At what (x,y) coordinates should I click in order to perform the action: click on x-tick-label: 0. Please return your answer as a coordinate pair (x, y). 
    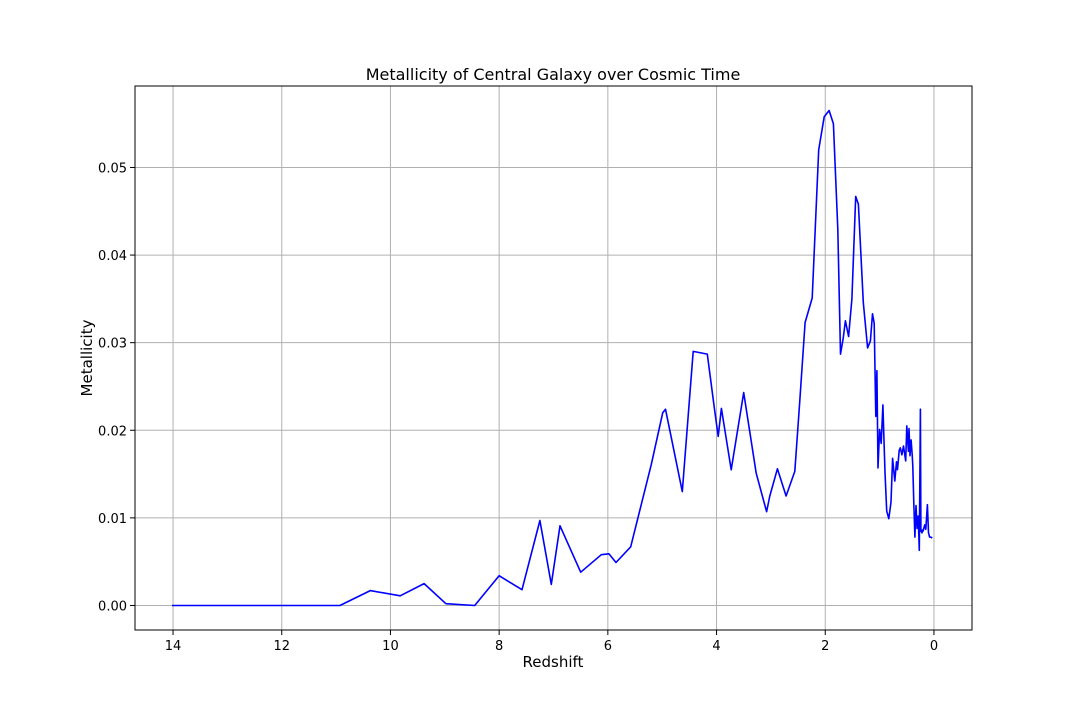
    Looking at the image, I should click on (934, 646).